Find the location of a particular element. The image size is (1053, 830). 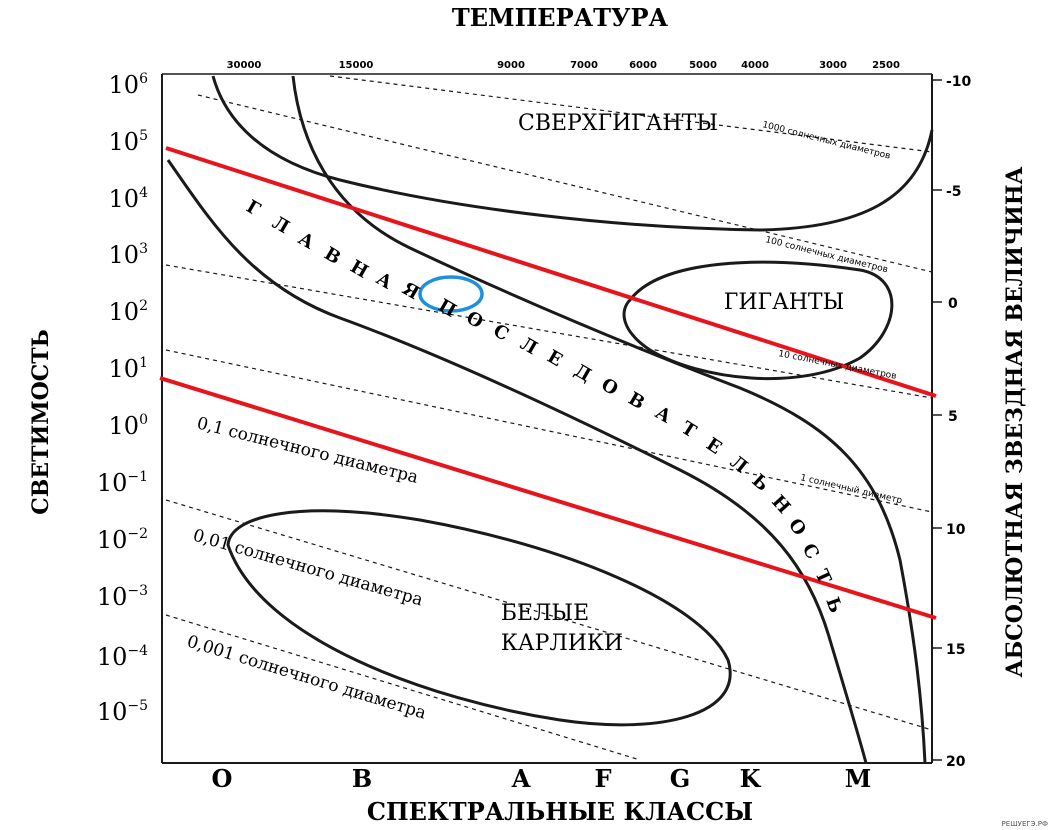

white-dwarfs-label-line2: КАРЛИКИ is located at coordinates (562, 643).